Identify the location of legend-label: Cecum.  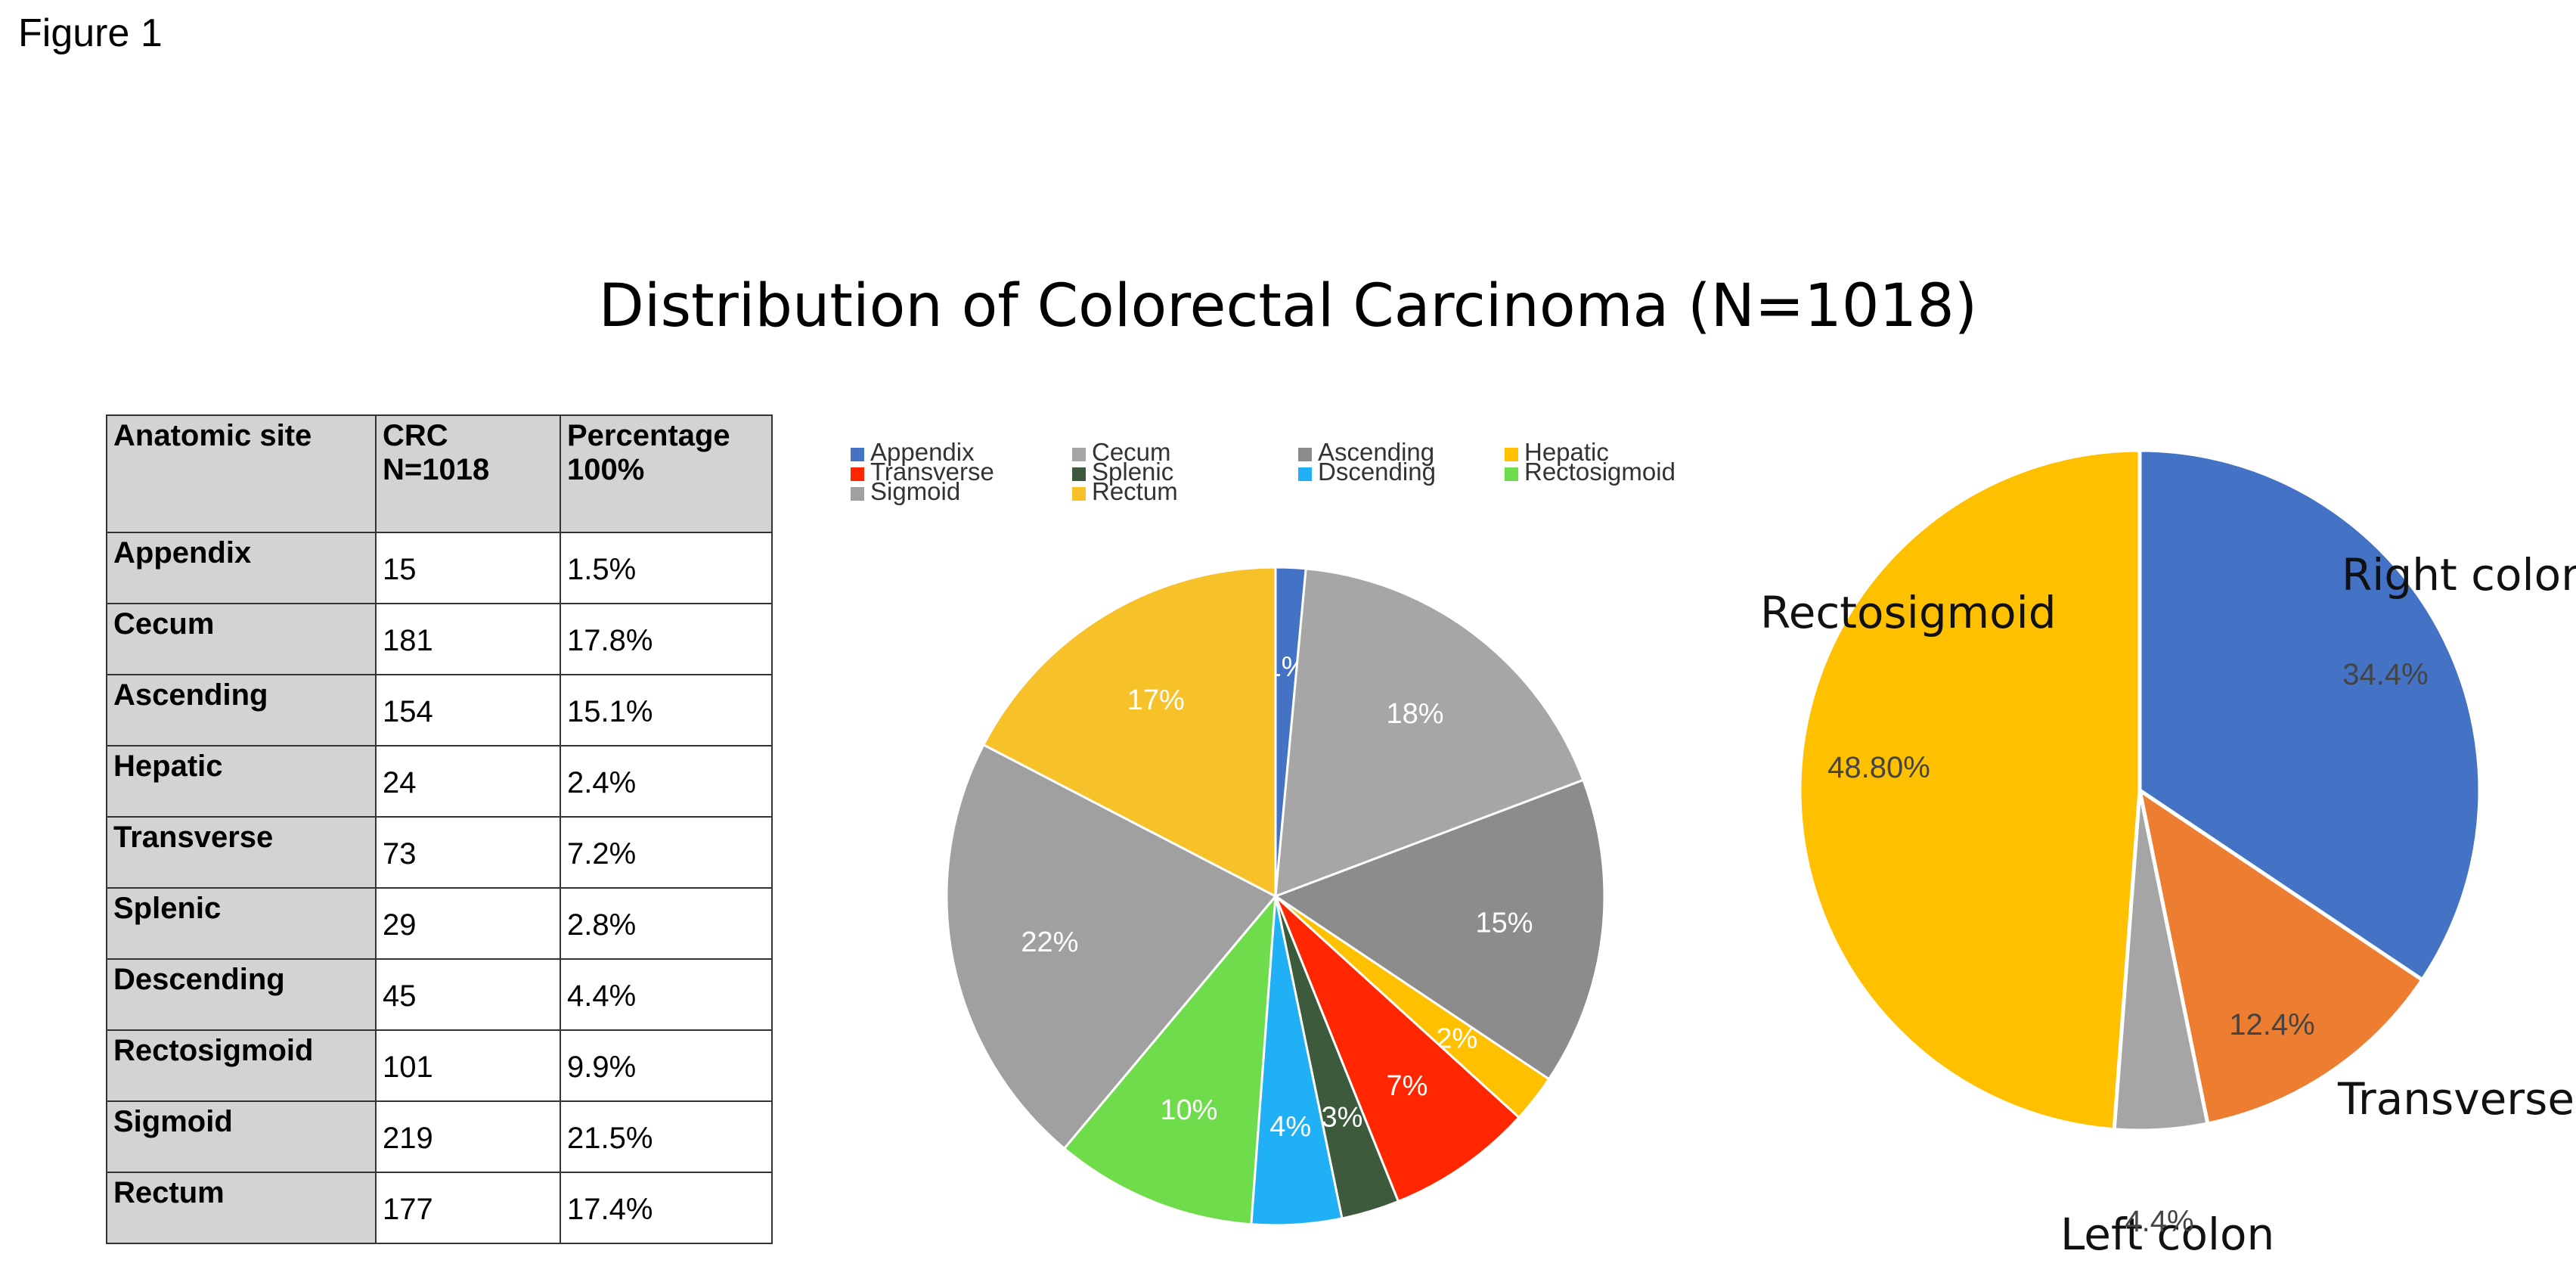
(1131, 452).